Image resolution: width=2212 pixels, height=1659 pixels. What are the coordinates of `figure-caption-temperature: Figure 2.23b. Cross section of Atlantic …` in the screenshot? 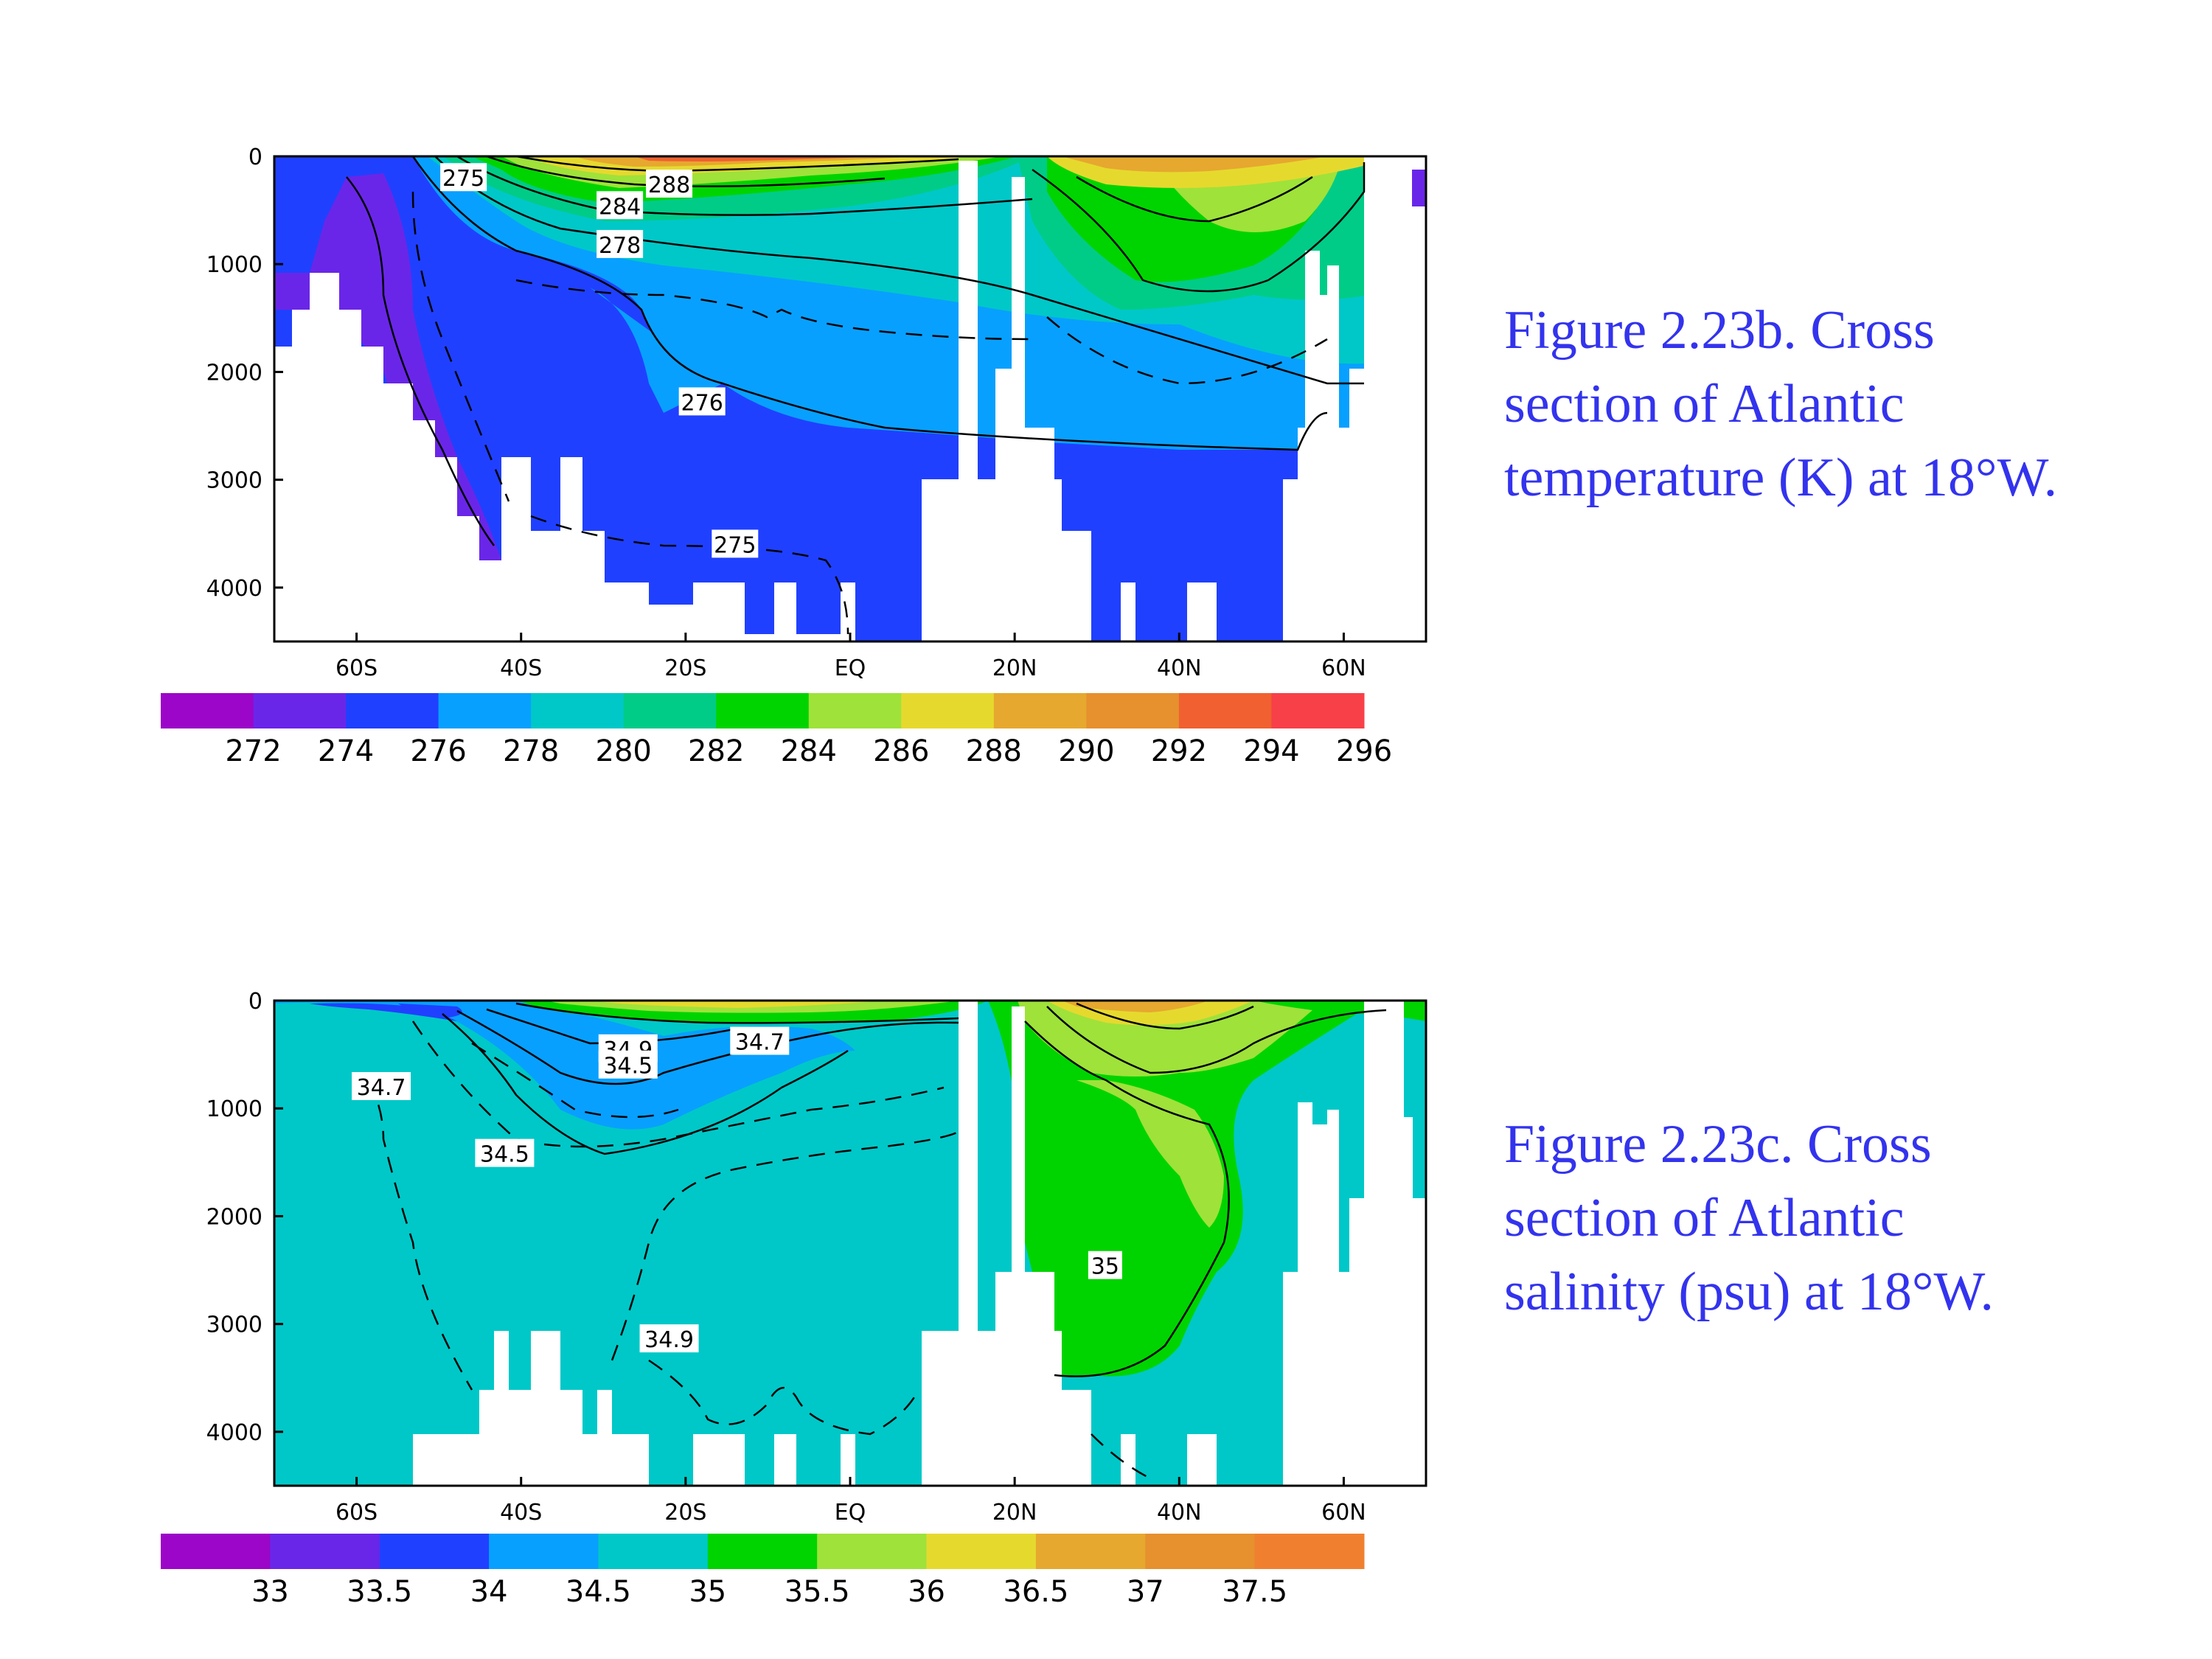 It's located at (1836, 404).